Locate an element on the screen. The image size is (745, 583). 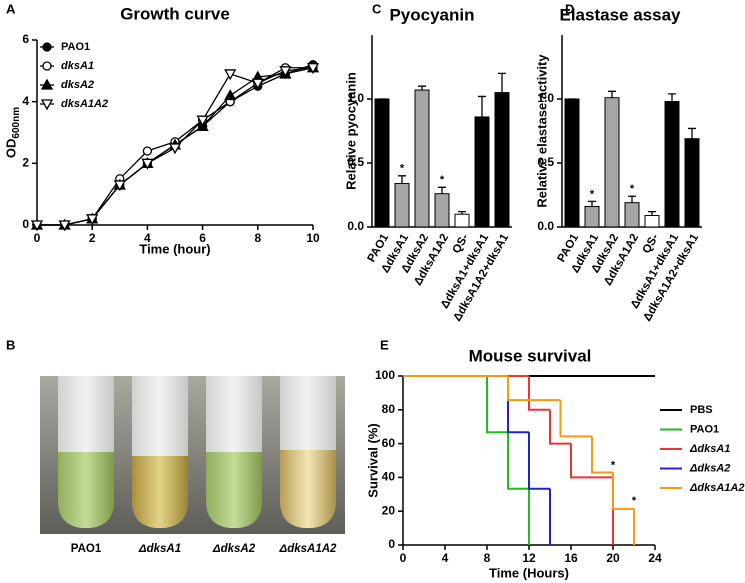
y-tick-label: 2 is located at coordinates (25, 163).